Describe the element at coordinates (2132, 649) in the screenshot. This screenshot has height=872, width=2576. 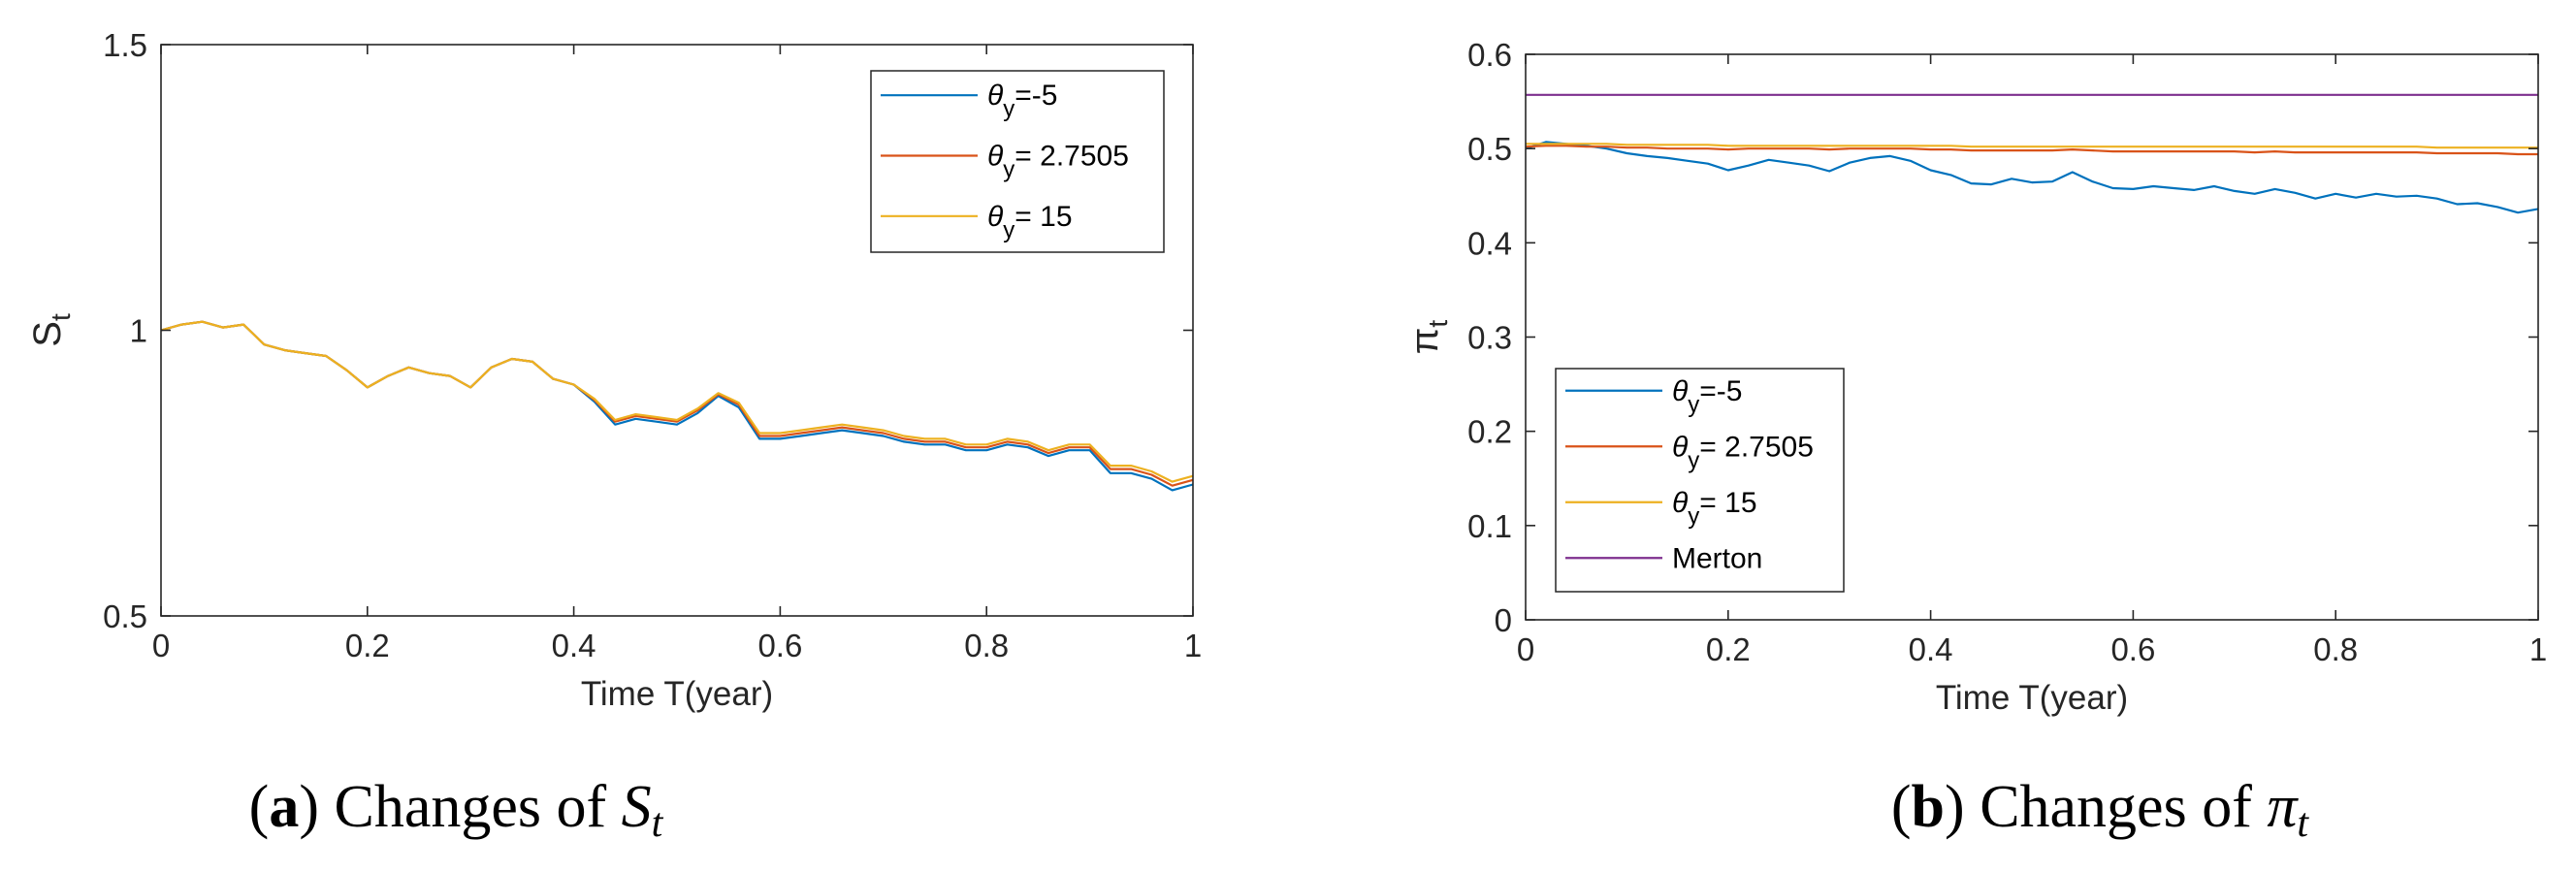
I see `x-tick-label-b-3: 0.6` at that location.